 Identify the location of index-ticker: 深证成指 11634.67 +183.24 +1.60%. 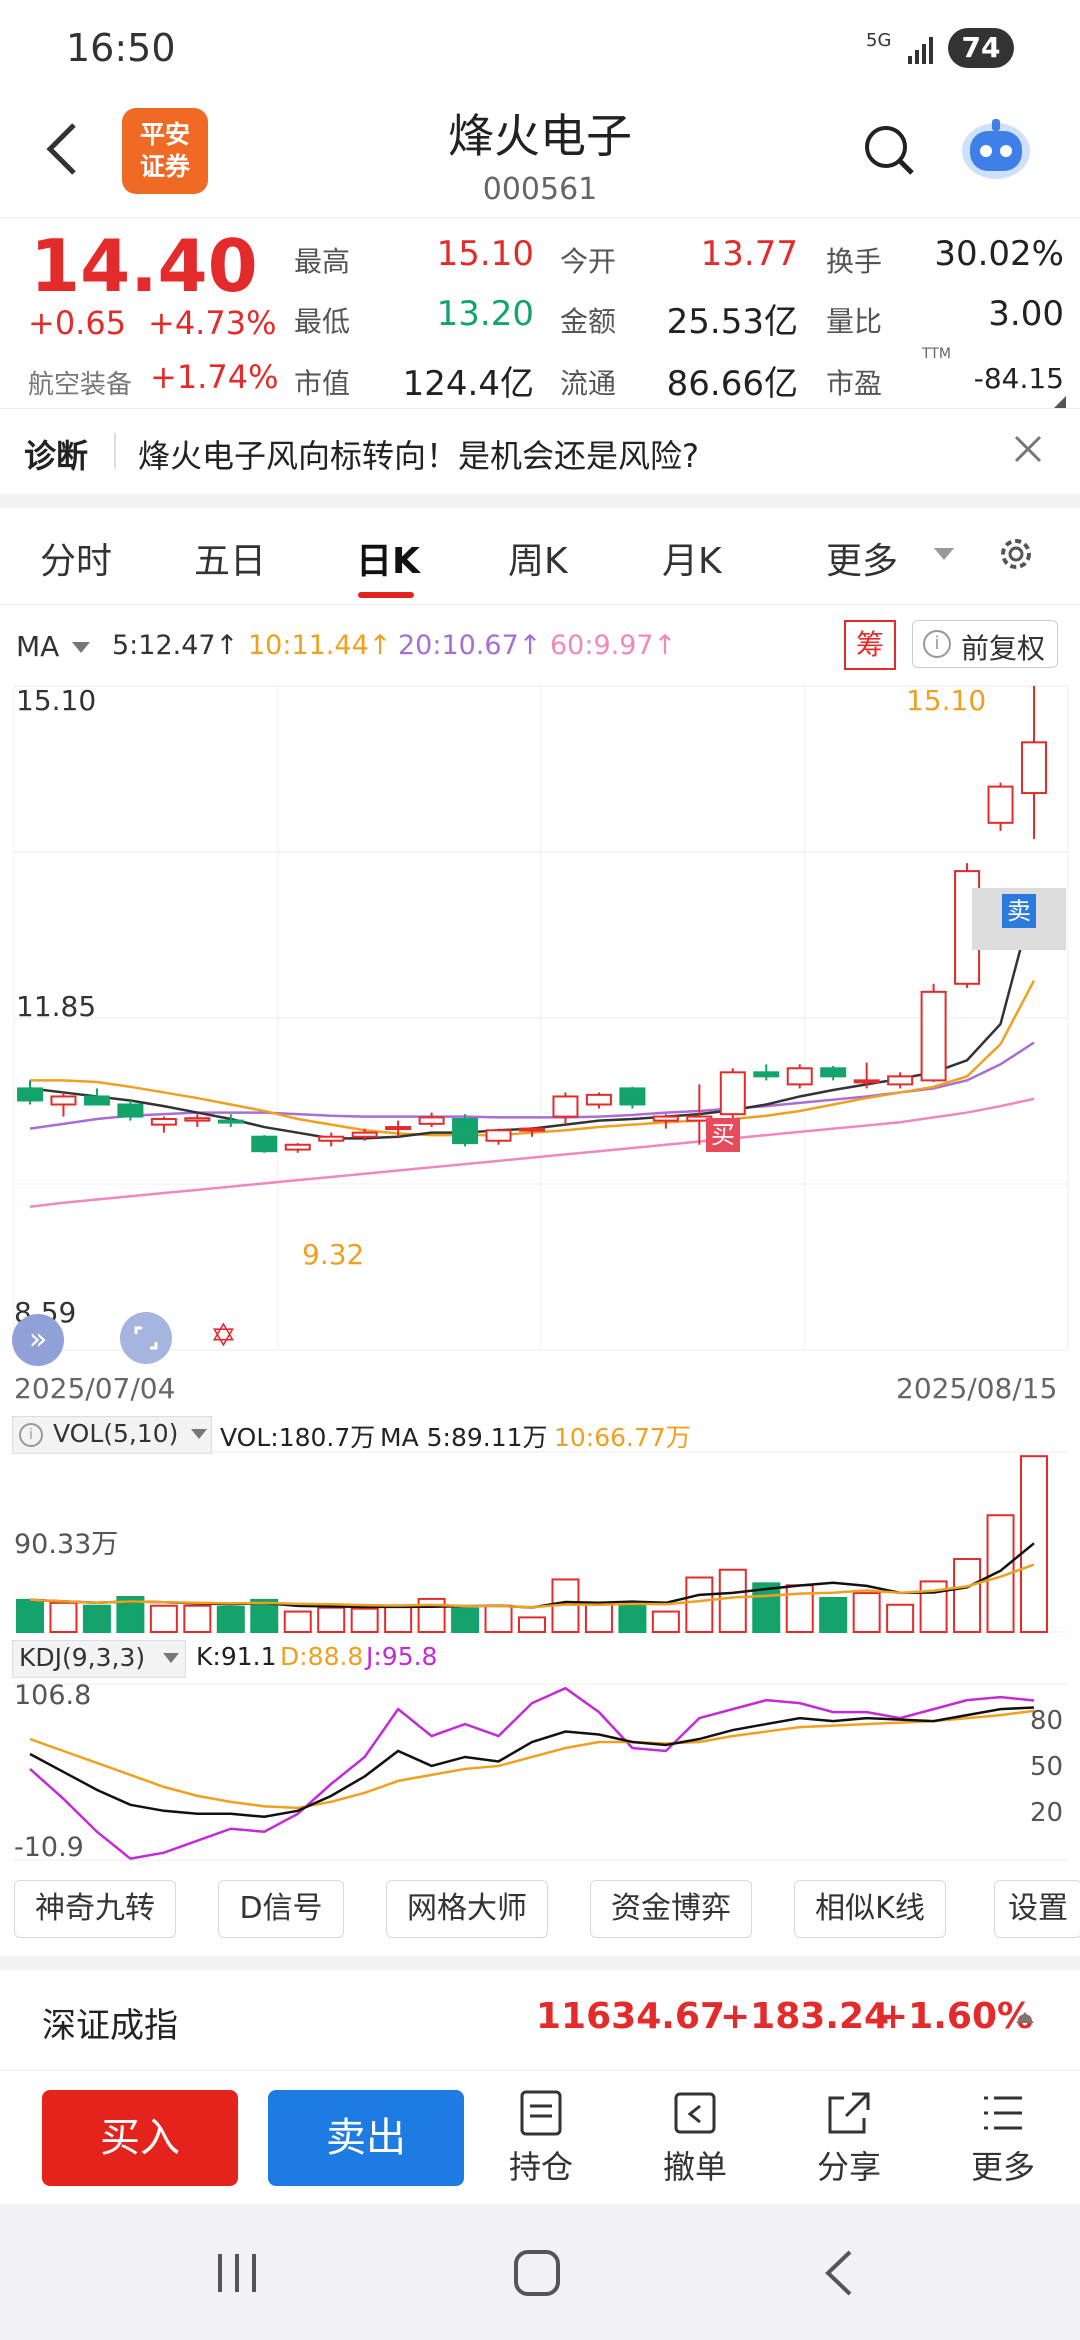
(540, 2020).